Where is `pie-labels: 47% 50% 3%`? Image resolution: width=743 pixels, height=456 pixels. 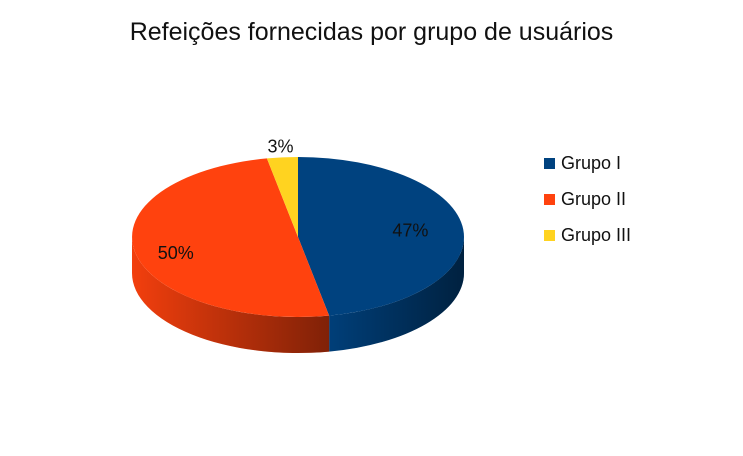 pie-labels: 47% 50% 3% is located at coordinates (293, 200).